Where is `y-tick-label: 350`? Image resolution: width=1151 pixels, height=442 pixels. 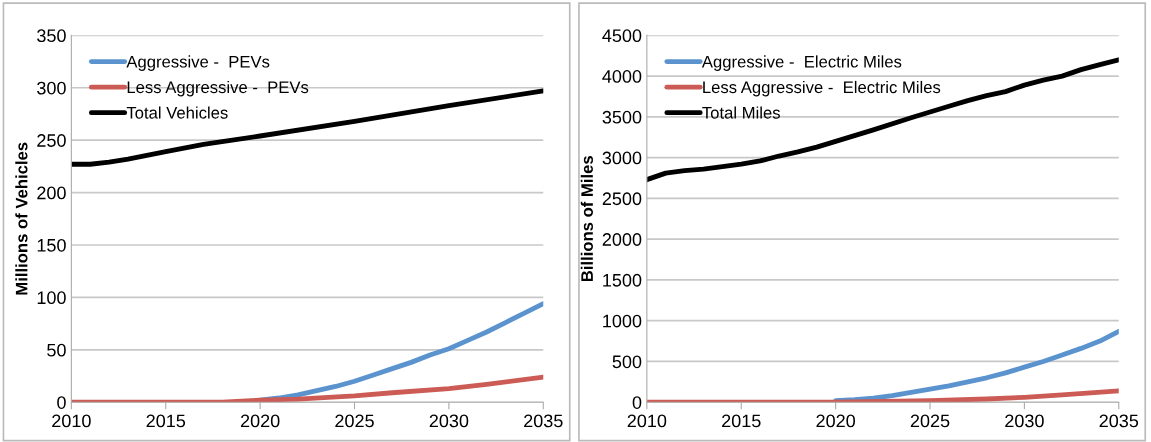
y-tick-label: 350 is located at coordinates (51, 36).